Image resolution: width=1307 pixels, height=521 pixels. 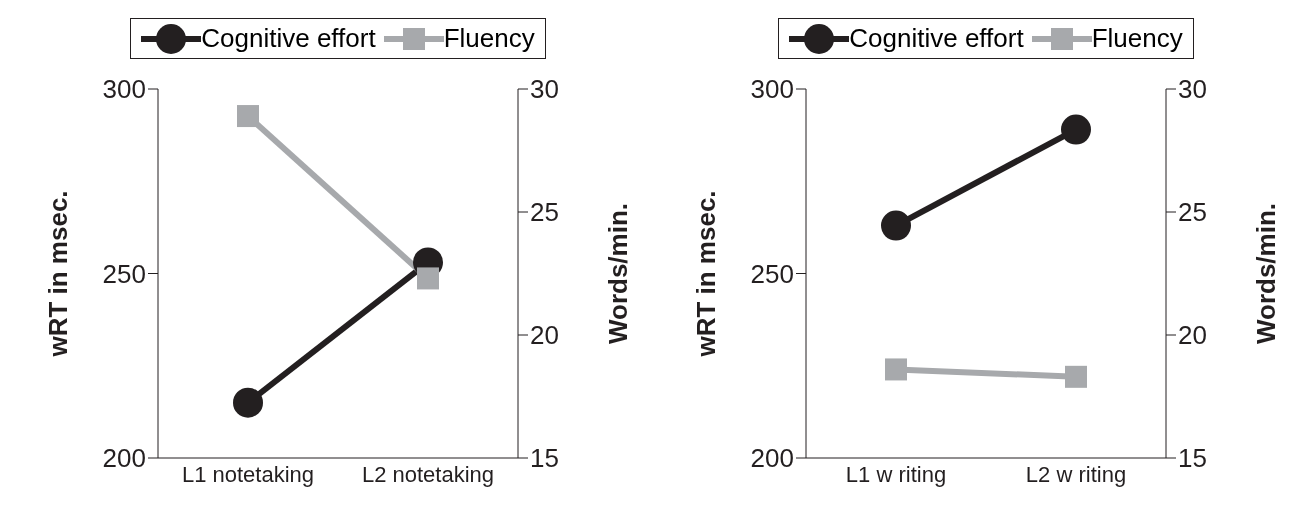 What do you see at coordinates (248, 474) in the screenshot?
I see `x-tick-label: L1 notetaking` at bounding box center [248, 474].